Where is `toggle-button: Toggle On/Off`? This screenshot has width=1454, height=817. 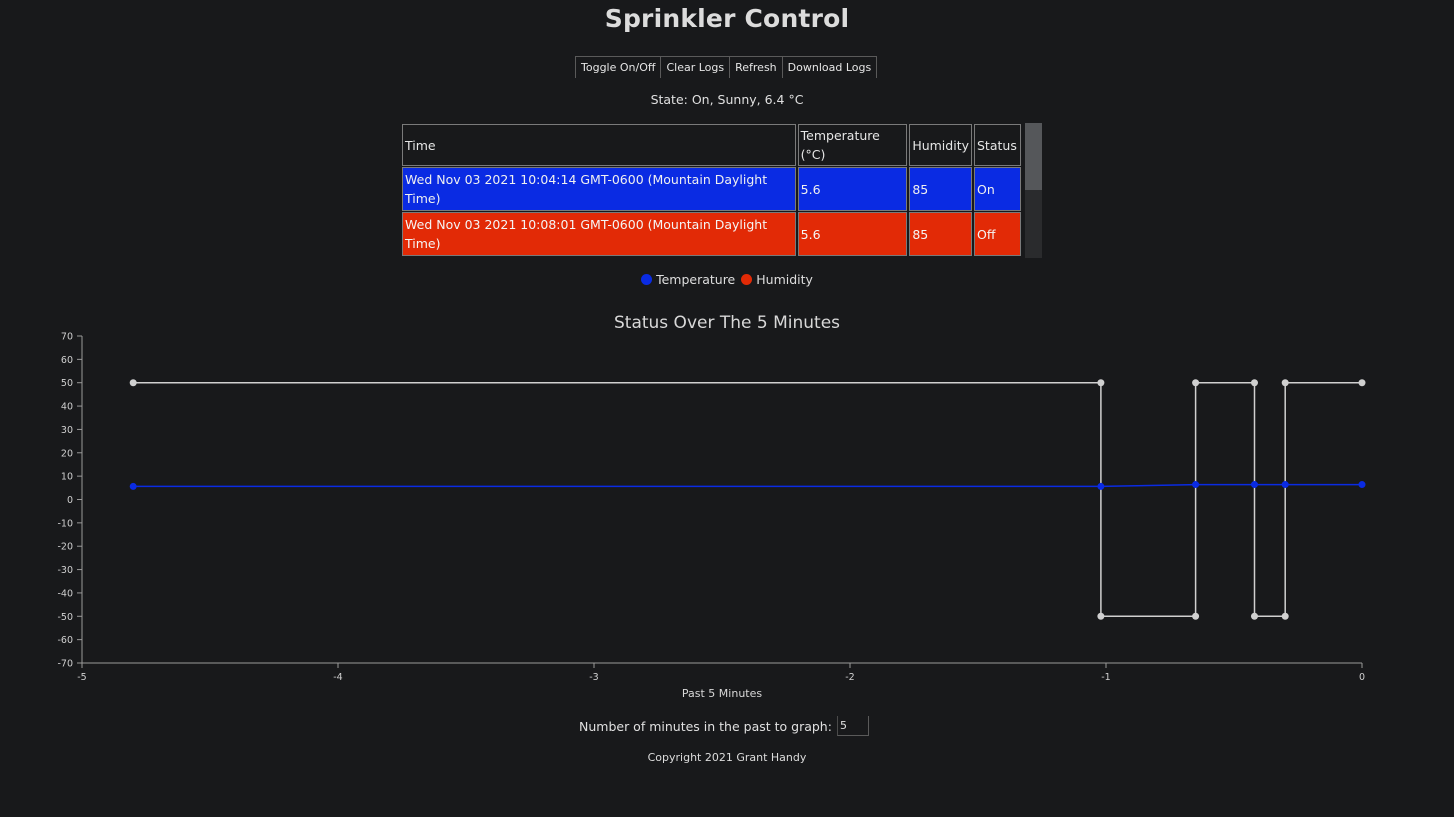 toggle-button: Toggle On/Off is located at coordinates (619, 67).